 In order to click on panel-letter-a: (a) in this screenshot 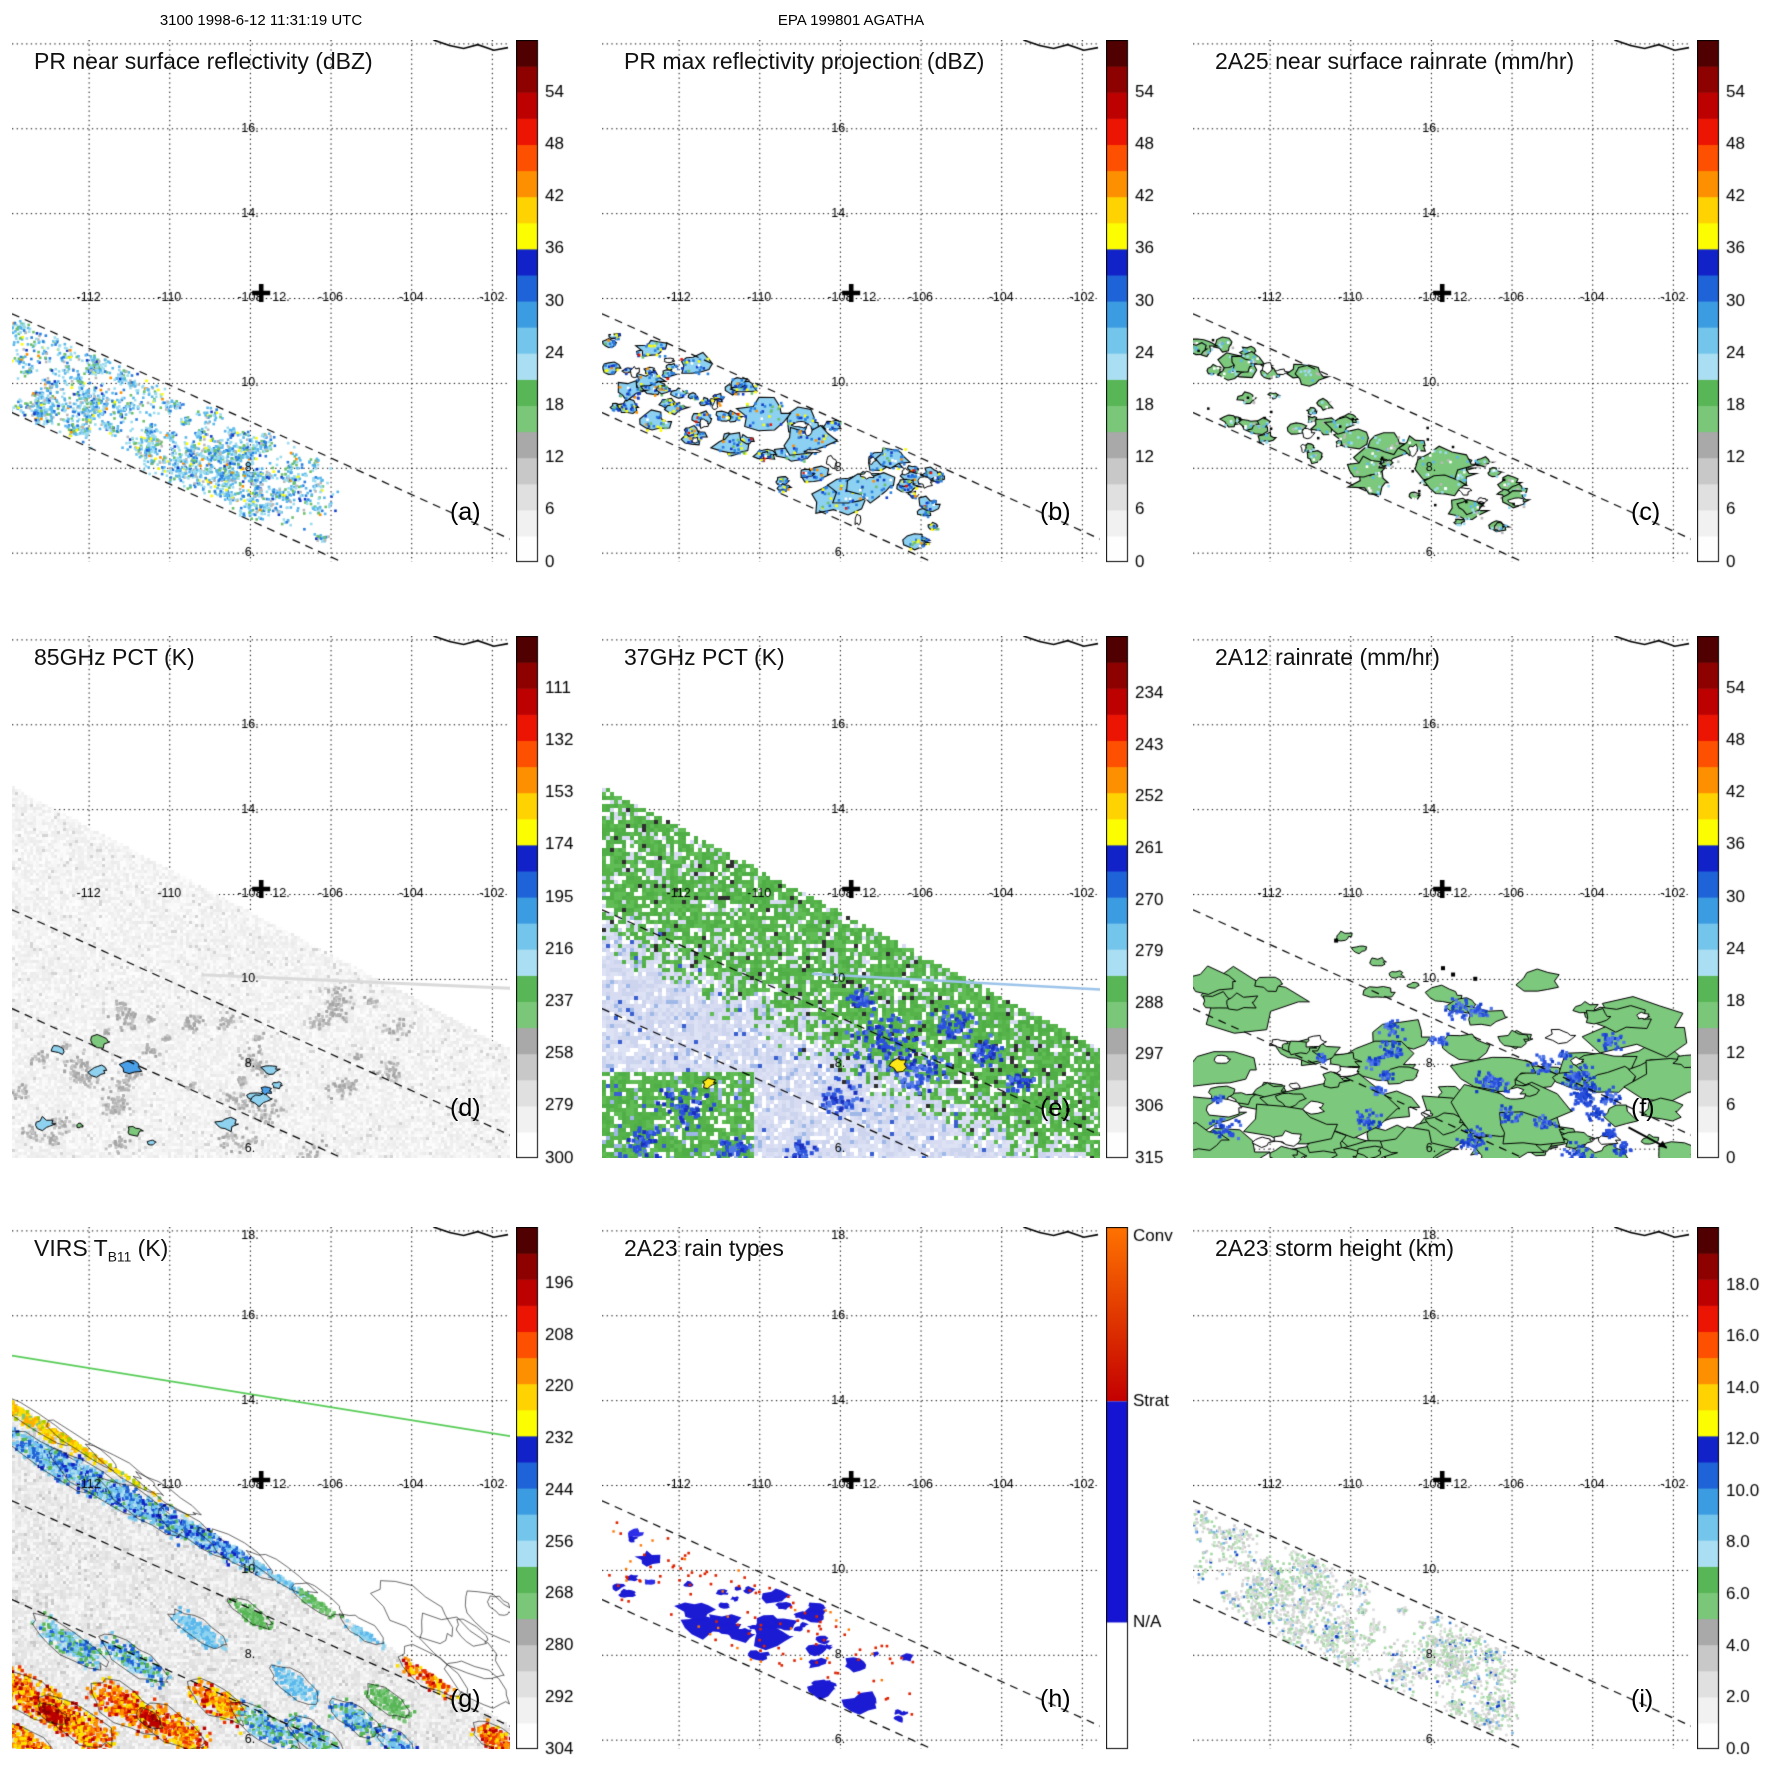, I will do `click(465, 512)`.